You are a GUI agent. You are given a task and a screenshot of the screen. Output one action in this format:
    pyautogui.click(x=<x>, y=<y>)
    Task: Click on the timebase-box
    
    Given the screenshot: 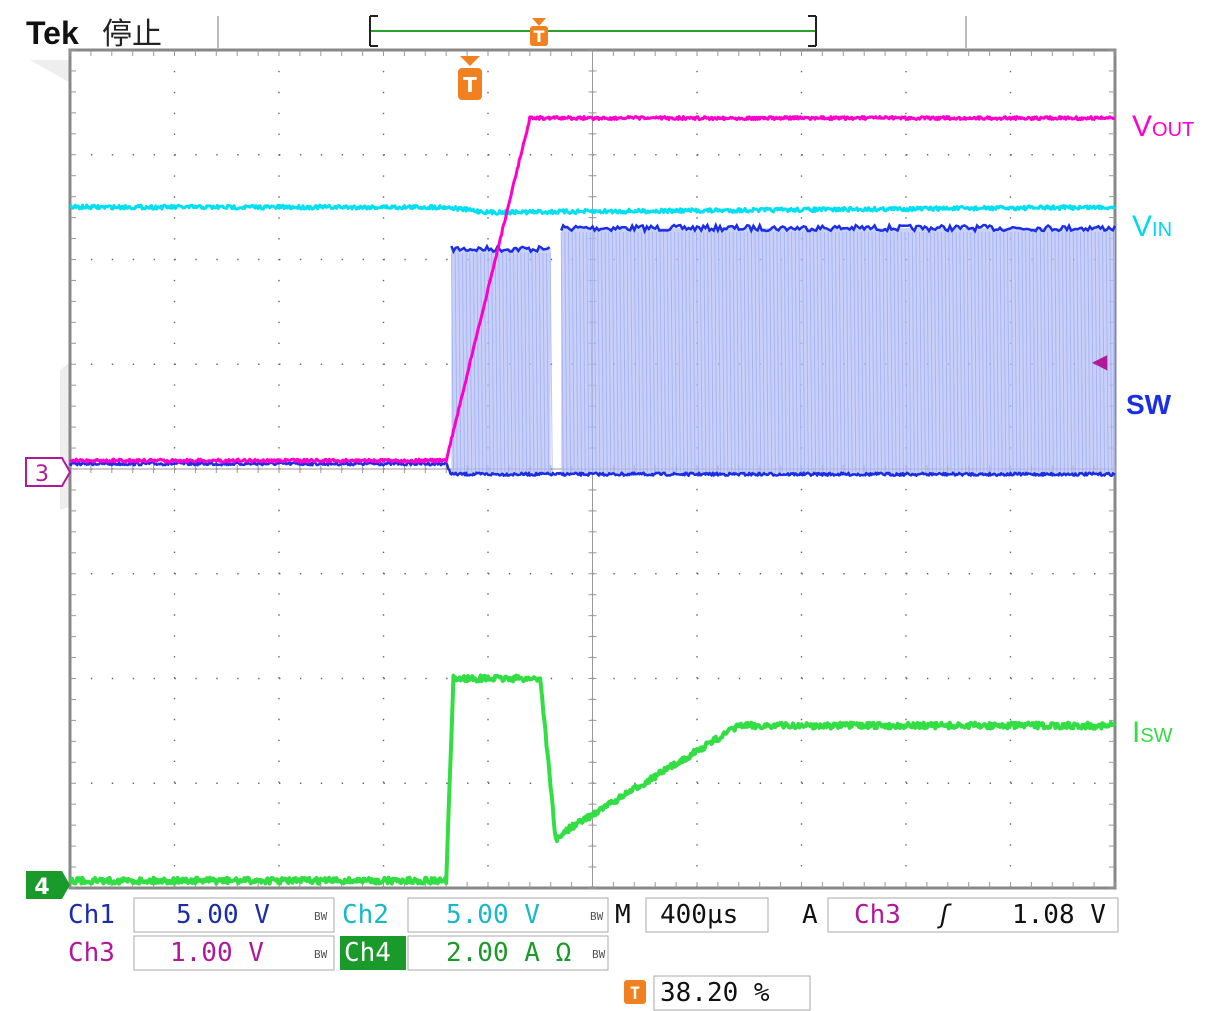 What is the action you would take?
    pyautogui.click(x=707, y=915)
    